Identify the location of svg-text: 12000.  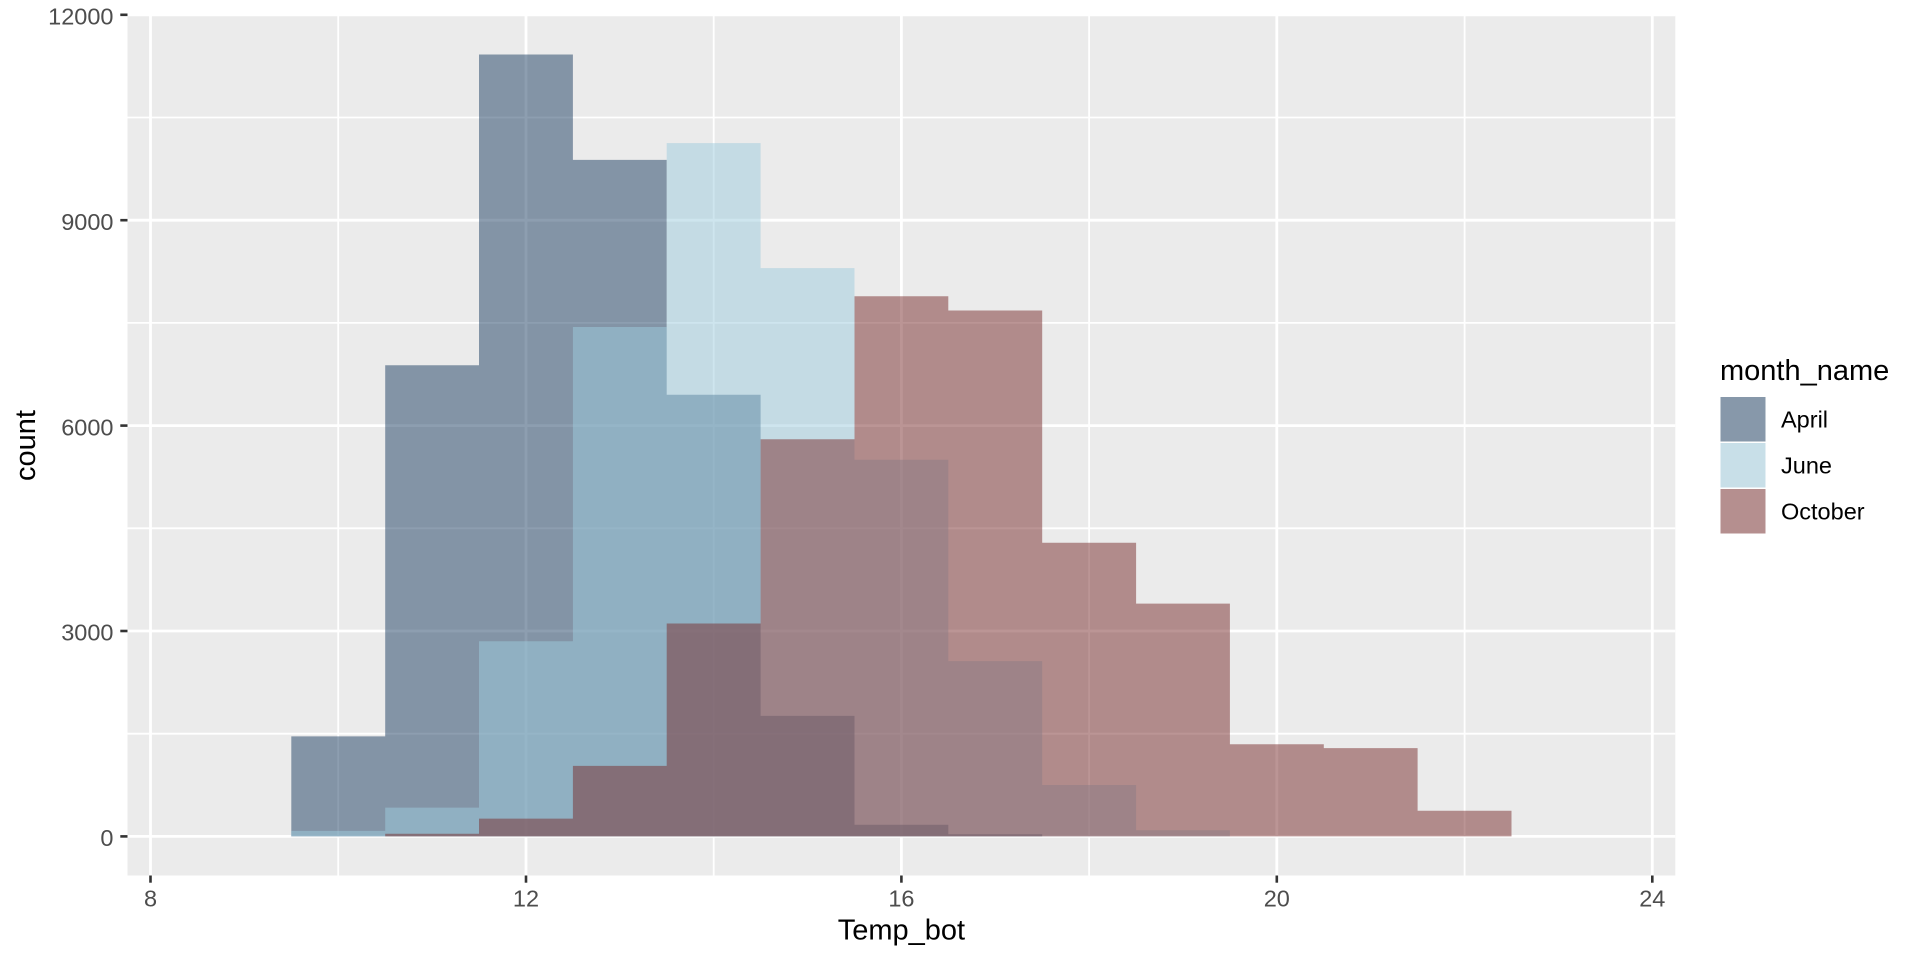
(80, 17).